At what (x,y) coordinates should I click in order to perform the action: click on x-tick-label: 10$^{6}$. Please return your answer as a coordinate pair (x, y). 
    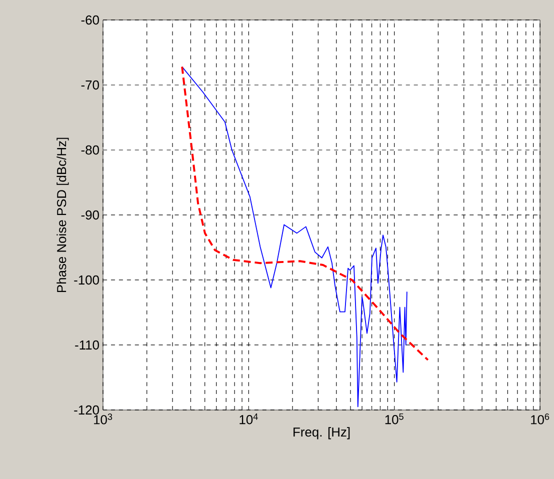
    Looking at the image, I should click on (540, 419).